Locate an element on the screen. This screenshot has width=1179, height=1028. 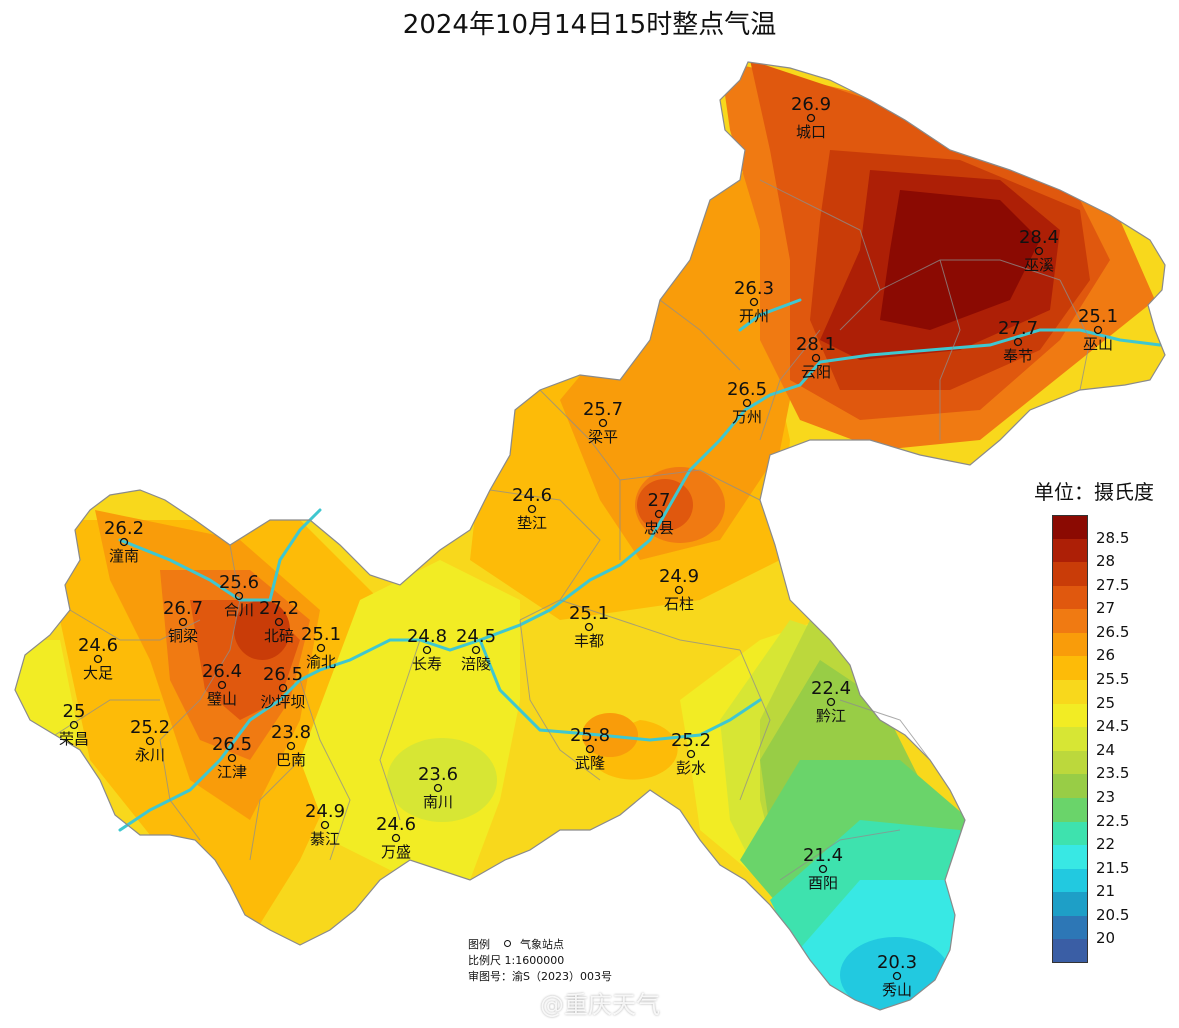
station-name: 荣昌 is located at coordinates (74, 739).